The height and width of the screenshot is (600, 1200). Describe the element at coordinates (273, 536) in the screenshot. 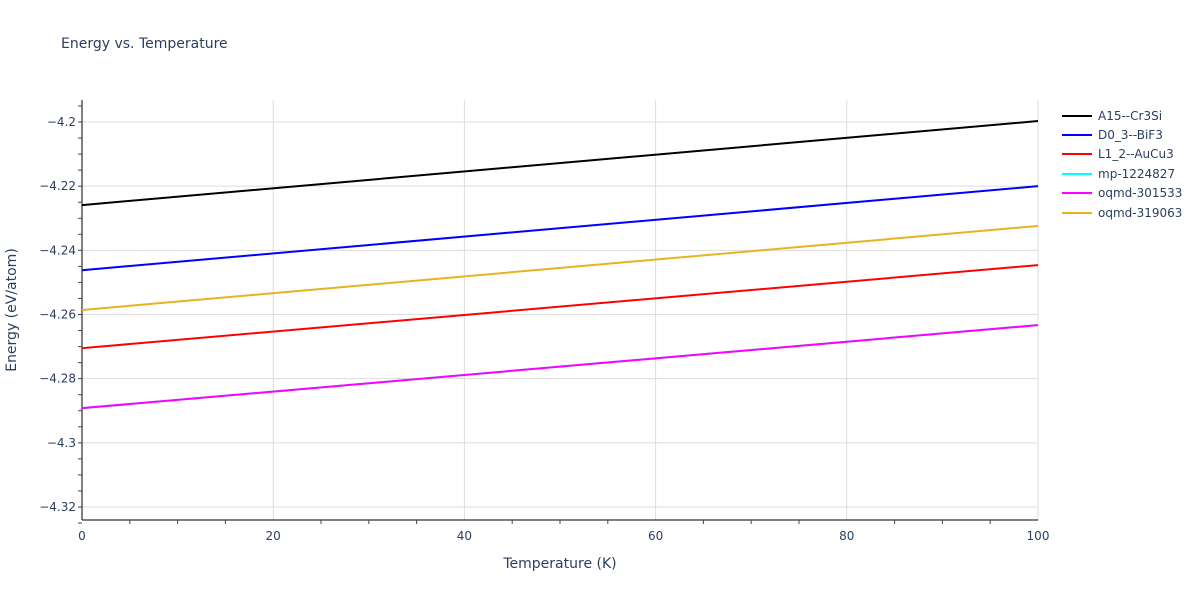

I see `x-tick-label: 20` at that location.